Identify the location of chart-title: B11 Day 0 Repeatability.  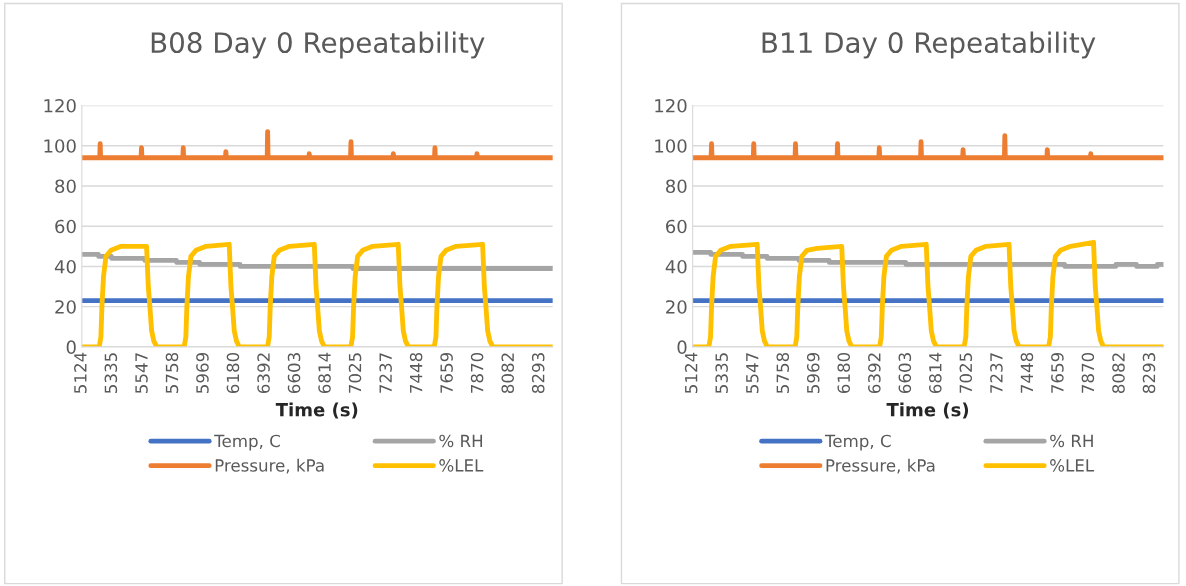
(929, 45).